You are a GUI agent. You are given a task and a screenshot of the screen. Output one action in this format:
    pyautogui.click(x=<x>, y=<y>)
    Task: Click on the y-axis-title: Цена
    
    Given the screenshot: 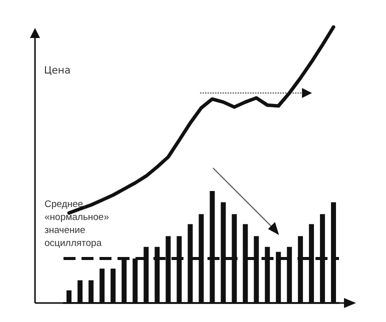 What is the action you would take?
    pyautogui.click(x=57, y=71)
    